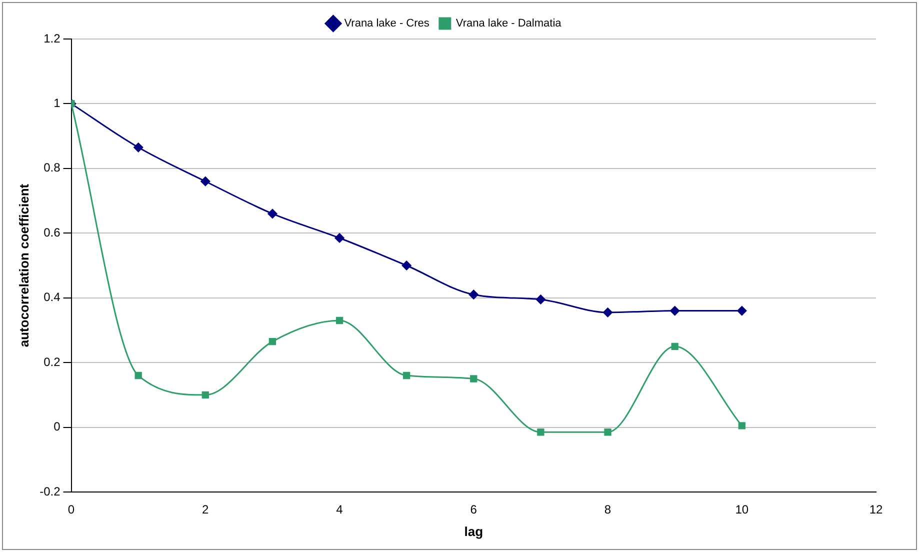 This screenshot has height=552, width=919. What do you see at coordinates (52, 361) in the screenshot?
I see `y-tick-label: 0.2` at bounding box center [52, 361].